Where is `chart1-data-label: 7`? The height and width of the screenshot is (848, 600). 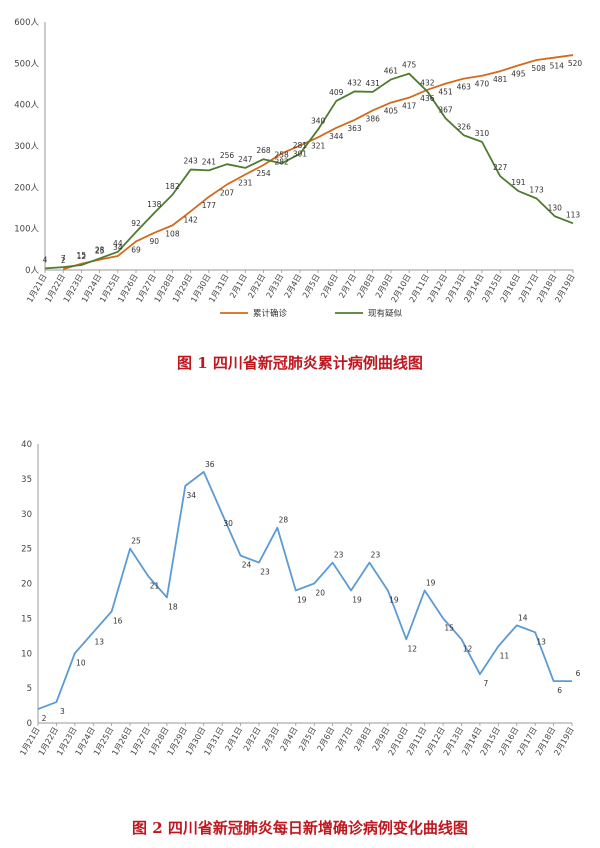 chart1-data-label: 7 is located at coordinates (63, 258).